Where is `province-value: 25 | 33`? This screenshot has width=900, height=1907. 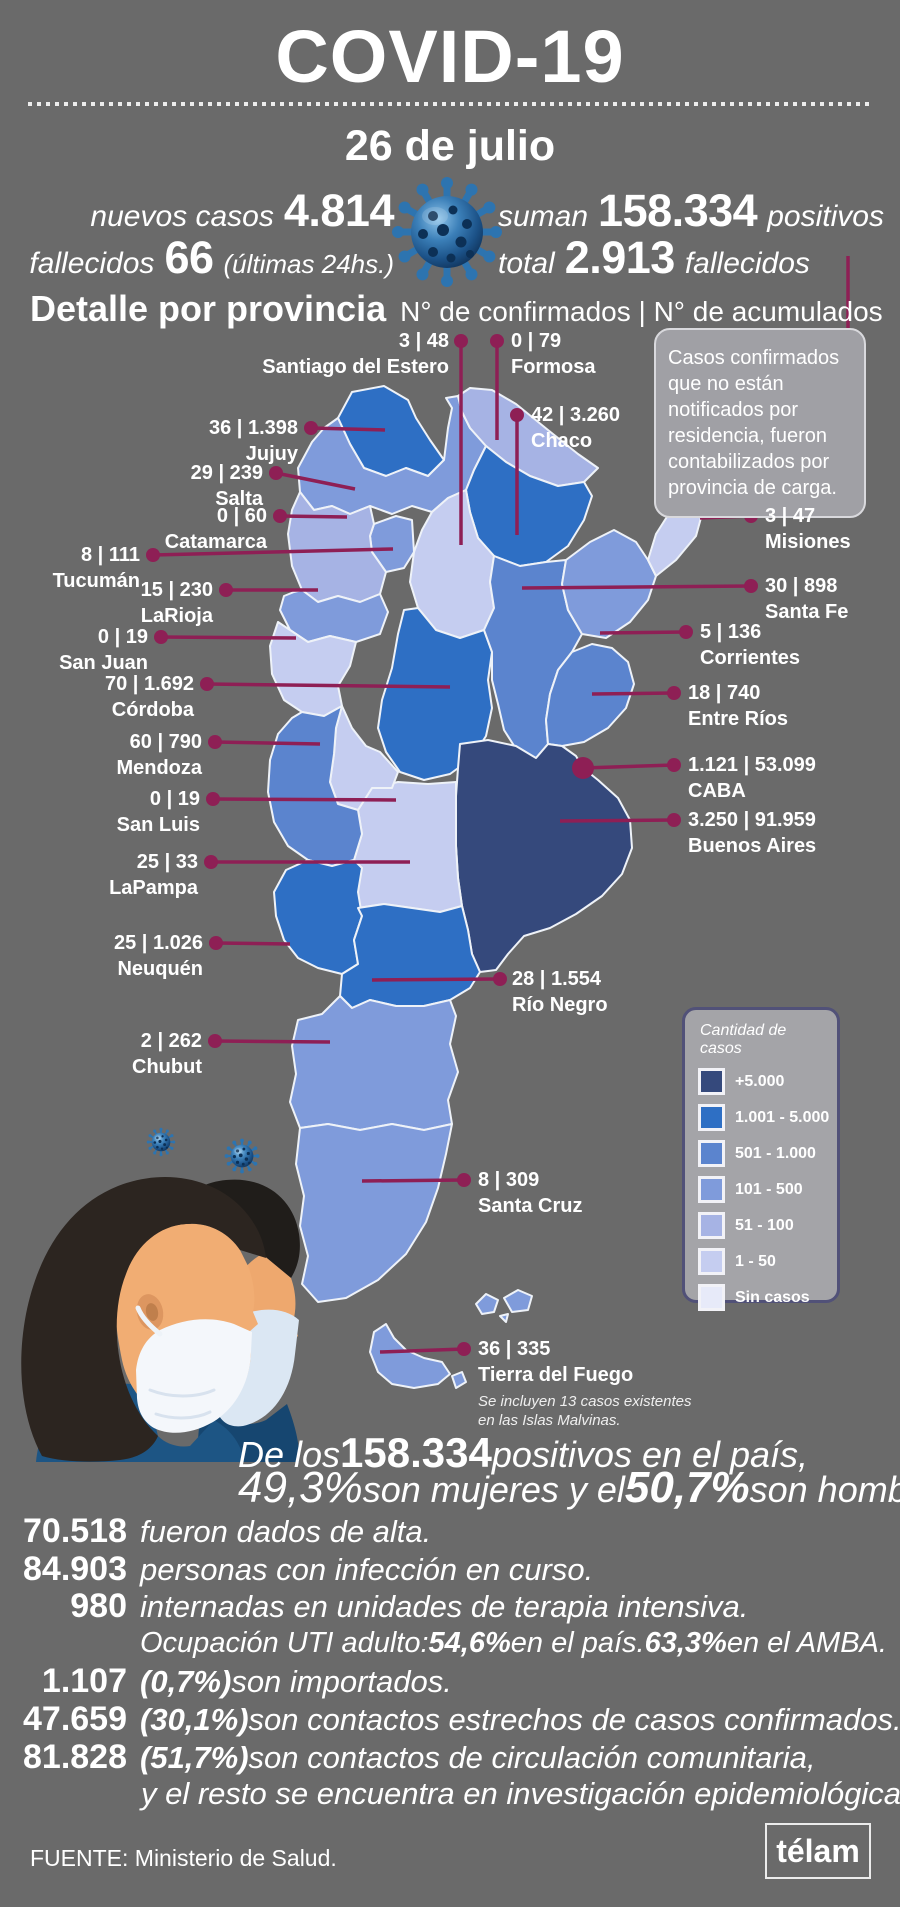
province-value: 25 | 33 is located at coordinates (167, 862).